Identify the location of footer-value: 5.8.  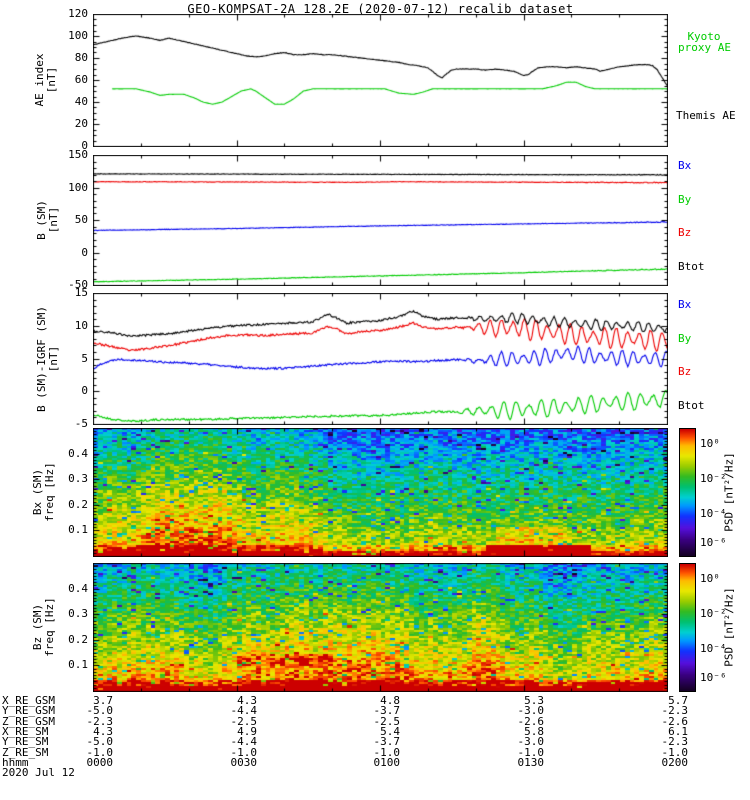
(534, 731).